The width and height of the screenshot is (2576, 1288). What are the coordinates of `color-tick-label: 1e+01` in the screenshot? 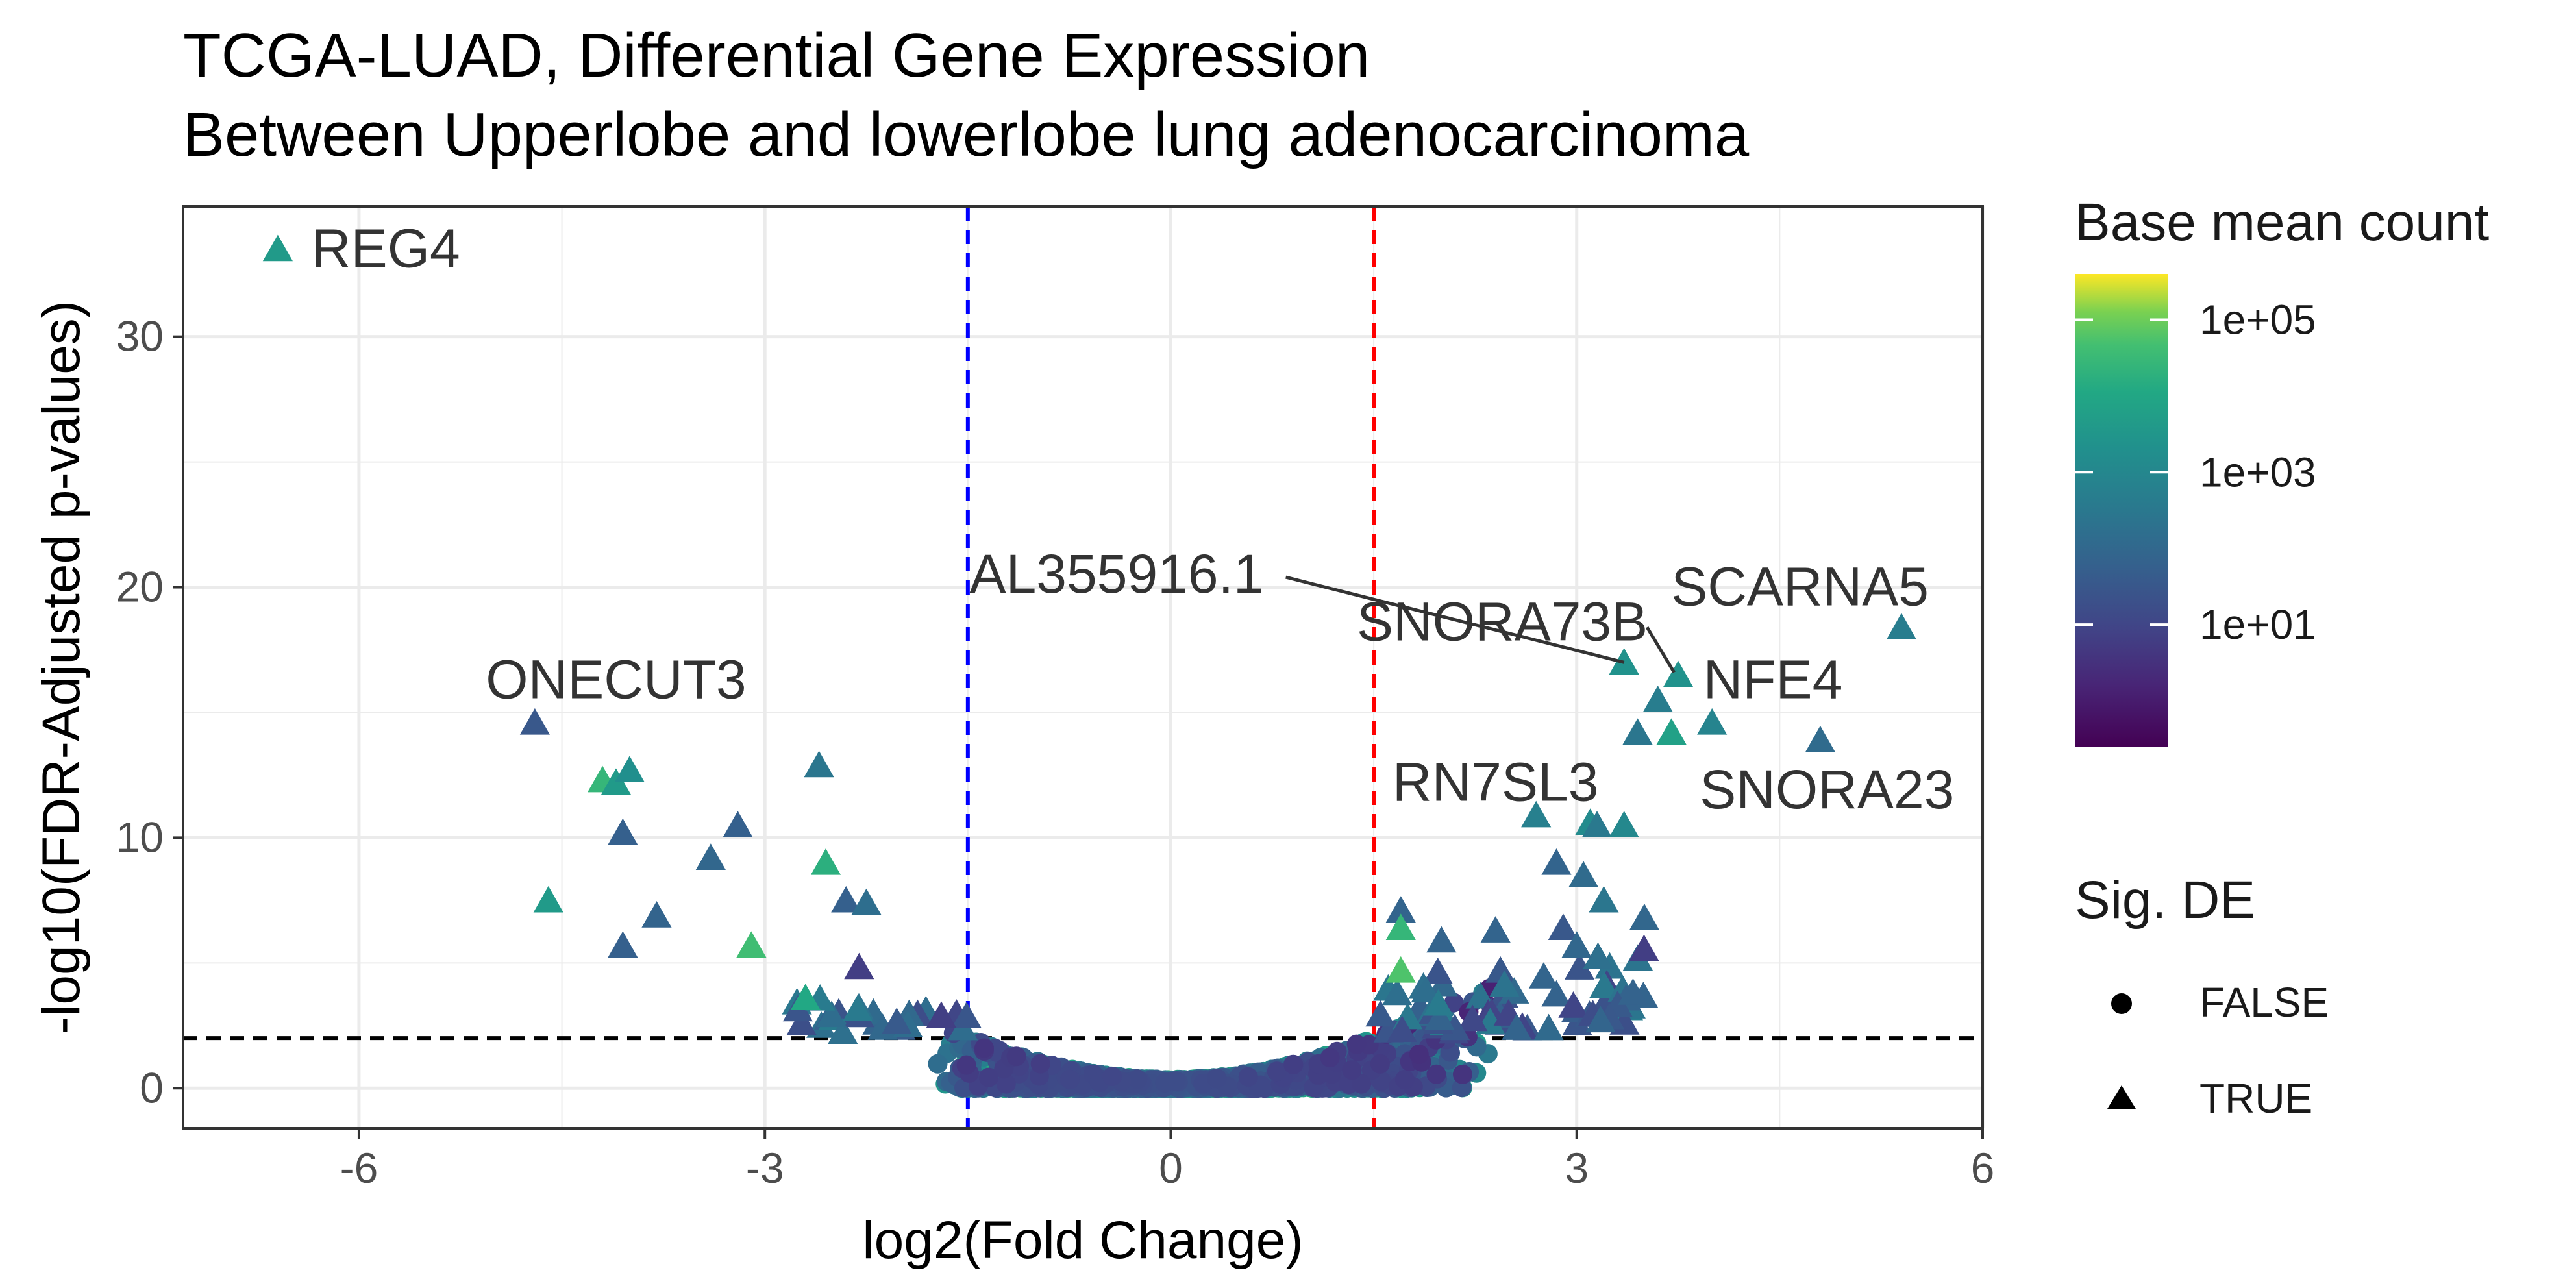 It's located at (2257, 624).